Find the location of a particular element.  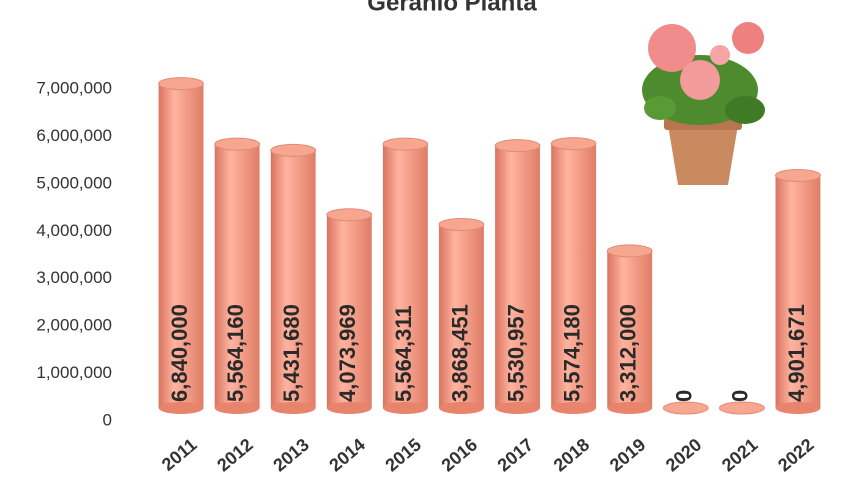

x-tick-label: 2020 is located at coordinates (684, 454).